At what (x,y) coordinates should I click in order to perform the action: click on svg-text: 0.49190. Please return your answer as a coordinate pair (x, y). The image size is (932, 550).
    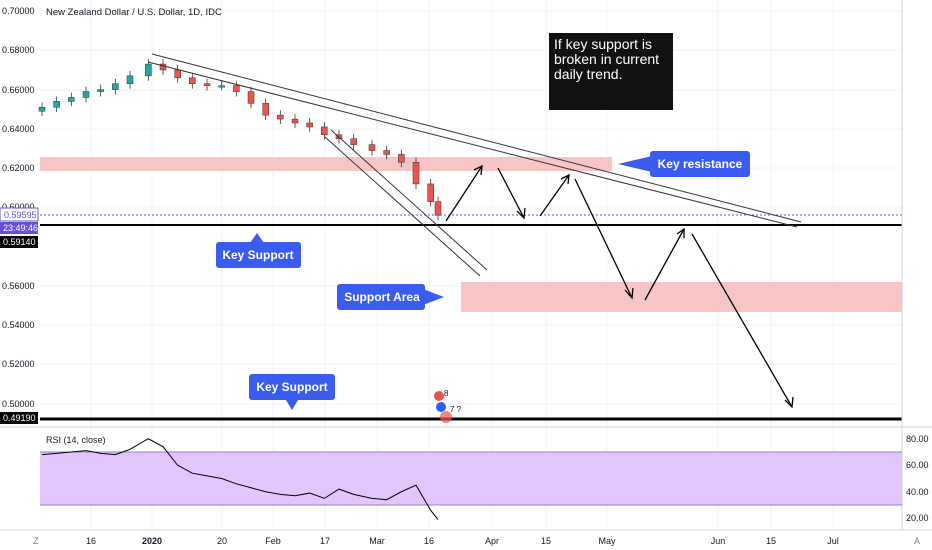
    Looking at the image, I should click on (19, 418).